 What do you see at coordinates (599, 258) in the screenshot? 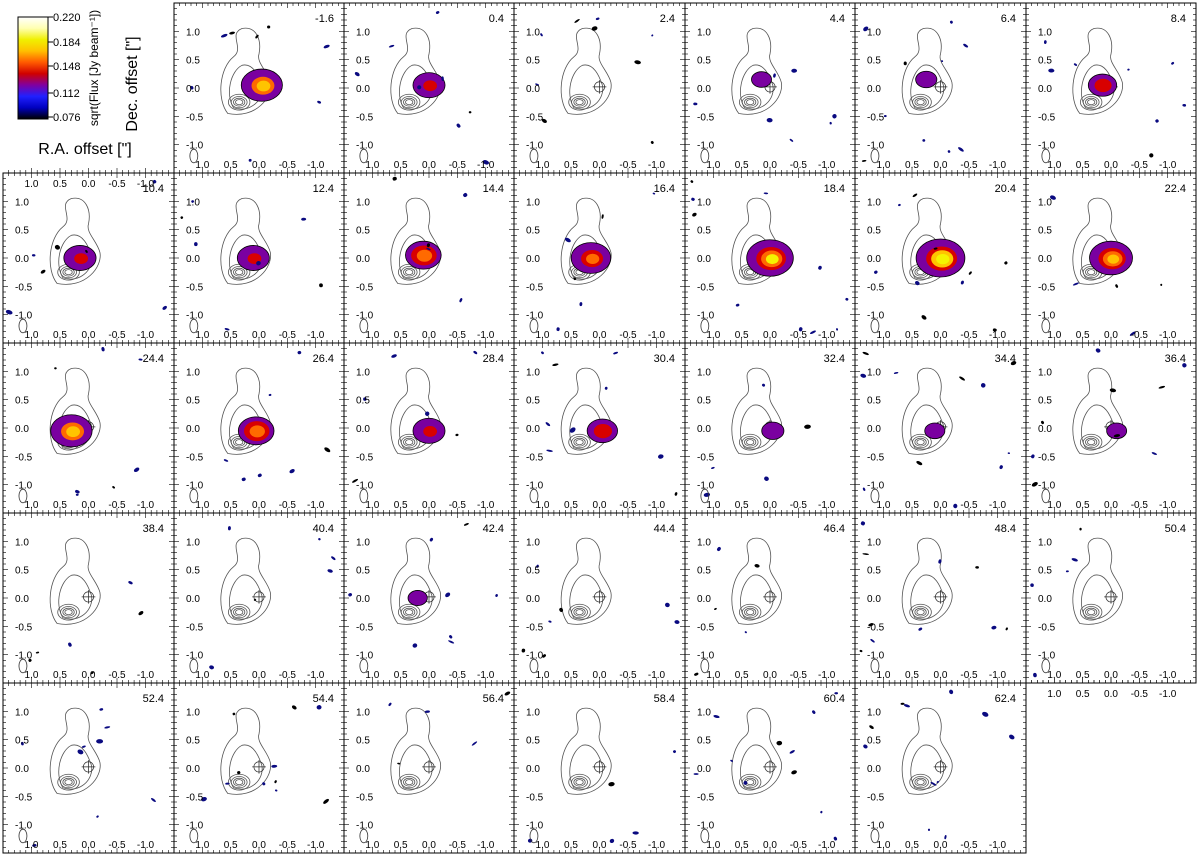
I see `channel-panel: 1.0 0.5 0.0 -0.5 -1.0 1.0 0.5 0.0 -0.5 -1.0 16.4` at bounding box center [599, 258].